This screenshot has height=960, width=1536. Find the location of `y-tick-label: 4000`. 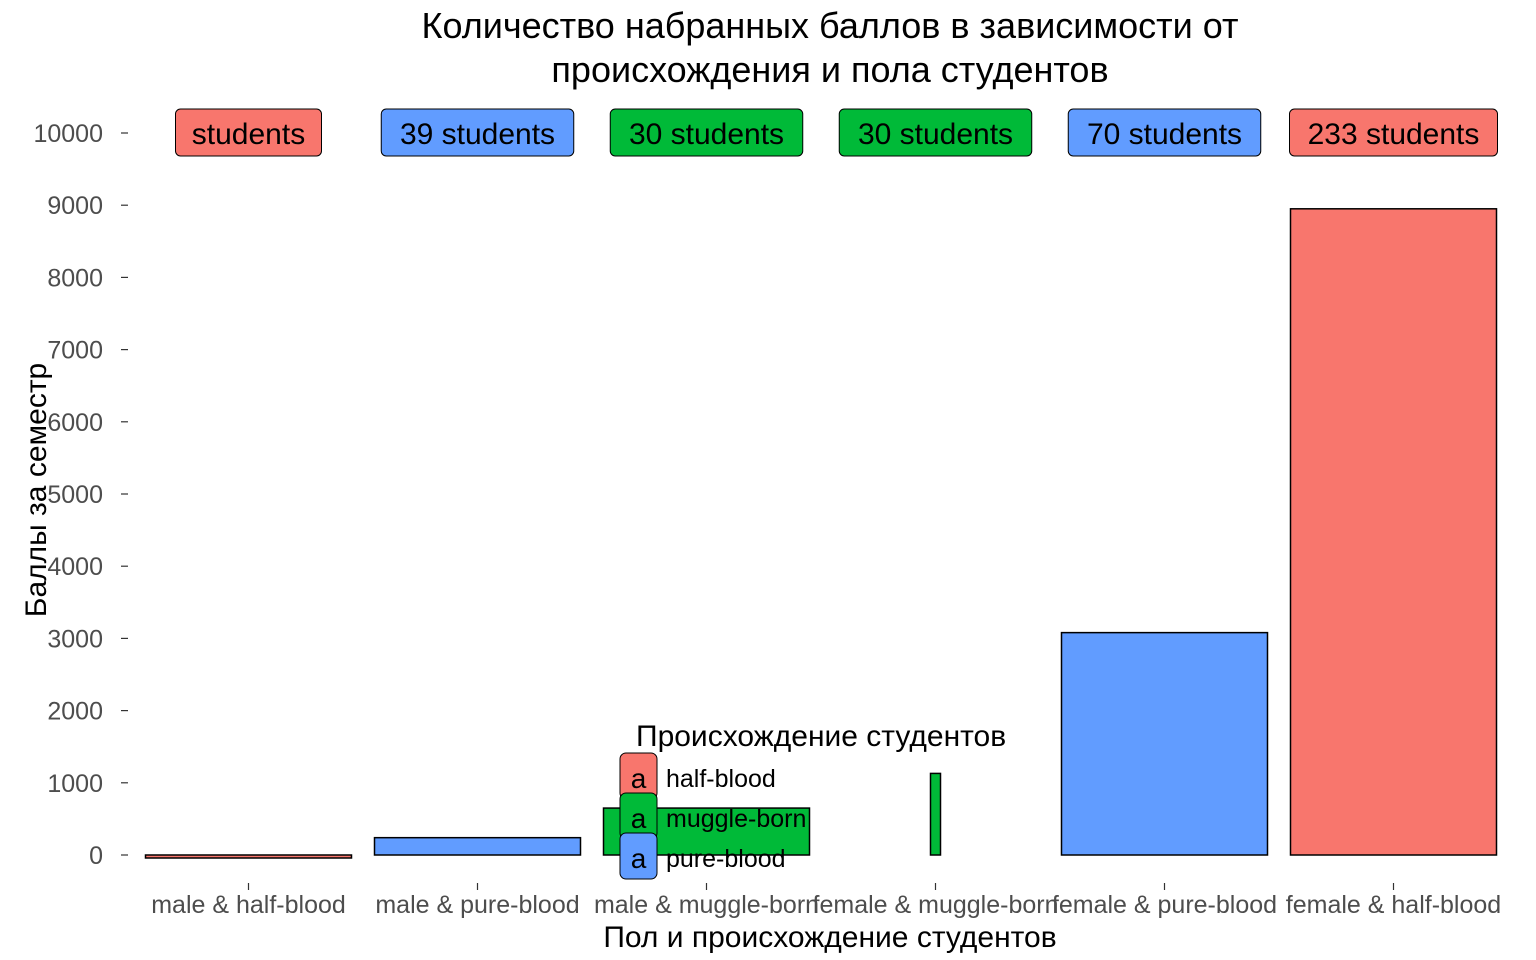

y-tick-label: 4000 is located at coordinates (75, 567).